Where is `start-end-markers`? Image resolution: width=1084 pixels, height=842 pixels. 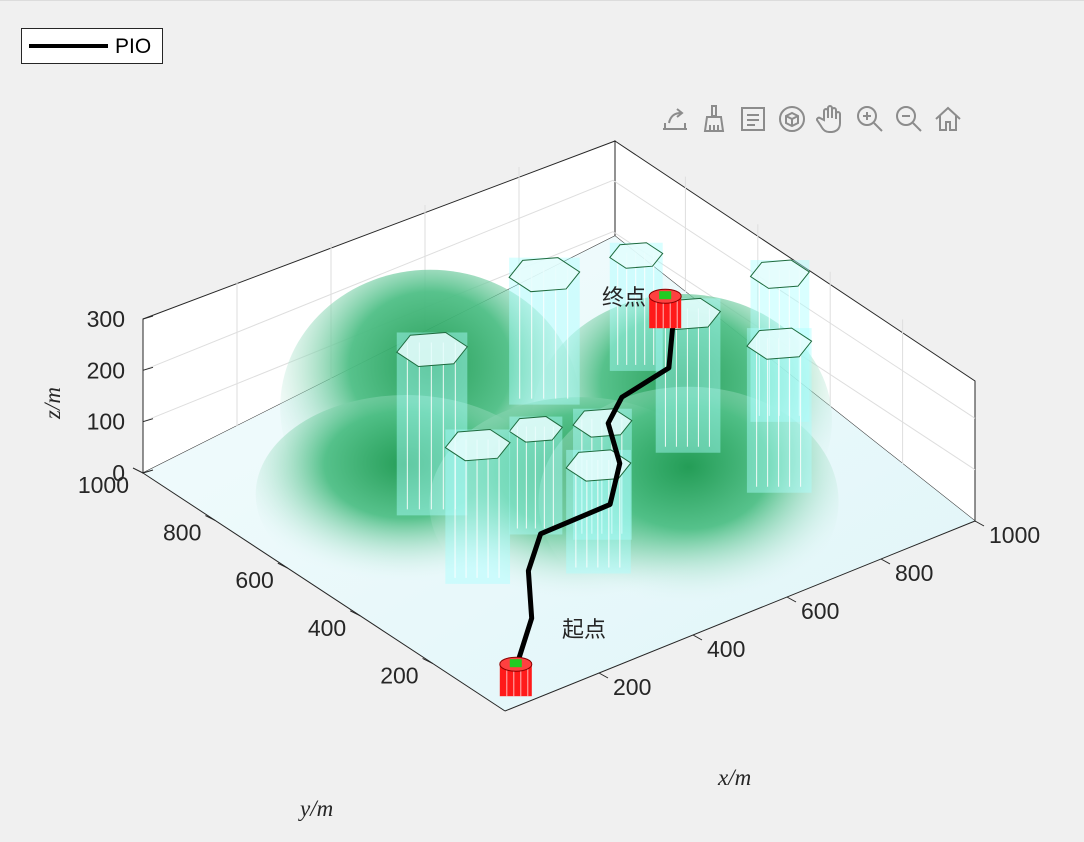 start-end-markers is located at coordinates (590, 492).